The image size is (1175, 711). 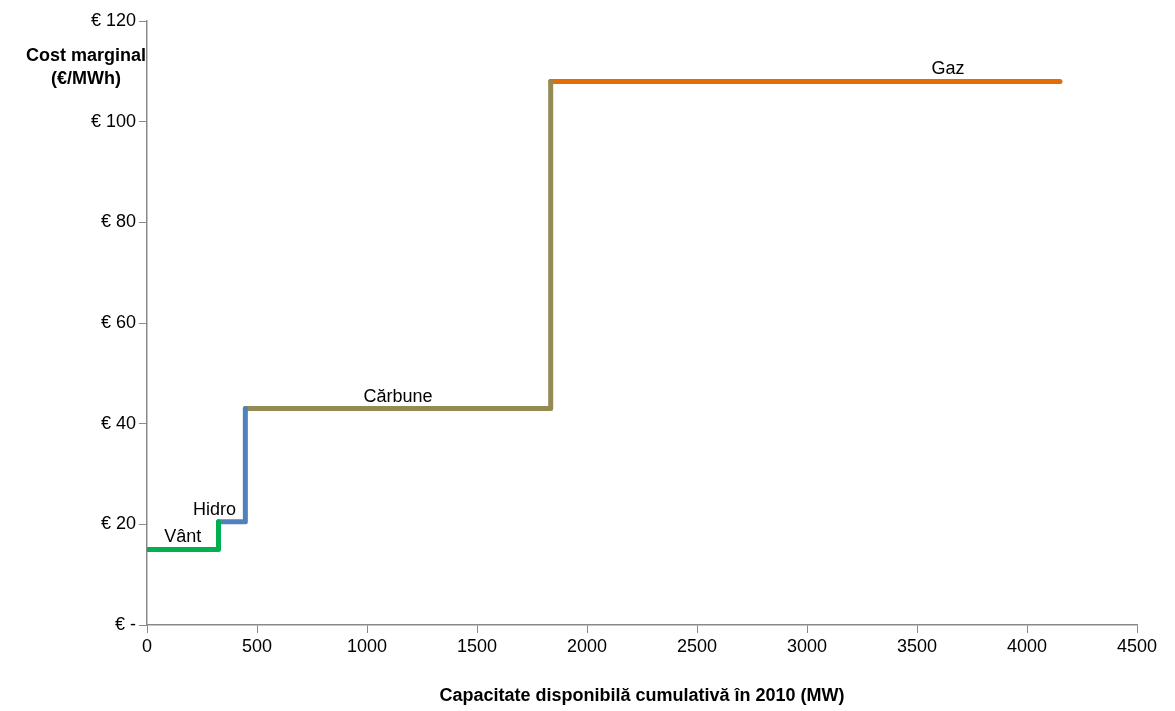 I want to click on y-tick-label: € 80, so click(x=118, y=221).